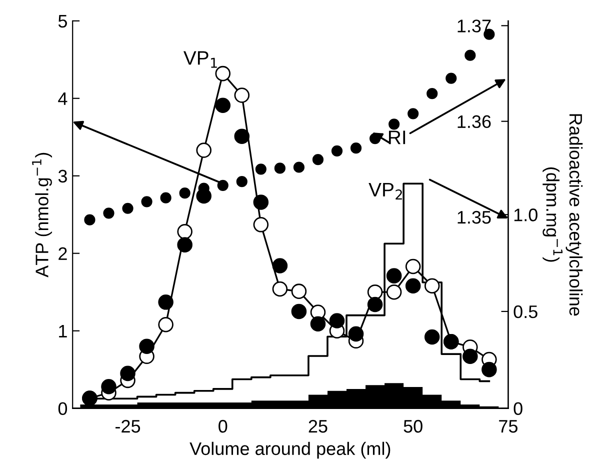 The height and width of the screenshot is (464, 605). Describe the element at coordinates (63, 98) in the screenshot. I see `y-tick-label: 4` at that location.